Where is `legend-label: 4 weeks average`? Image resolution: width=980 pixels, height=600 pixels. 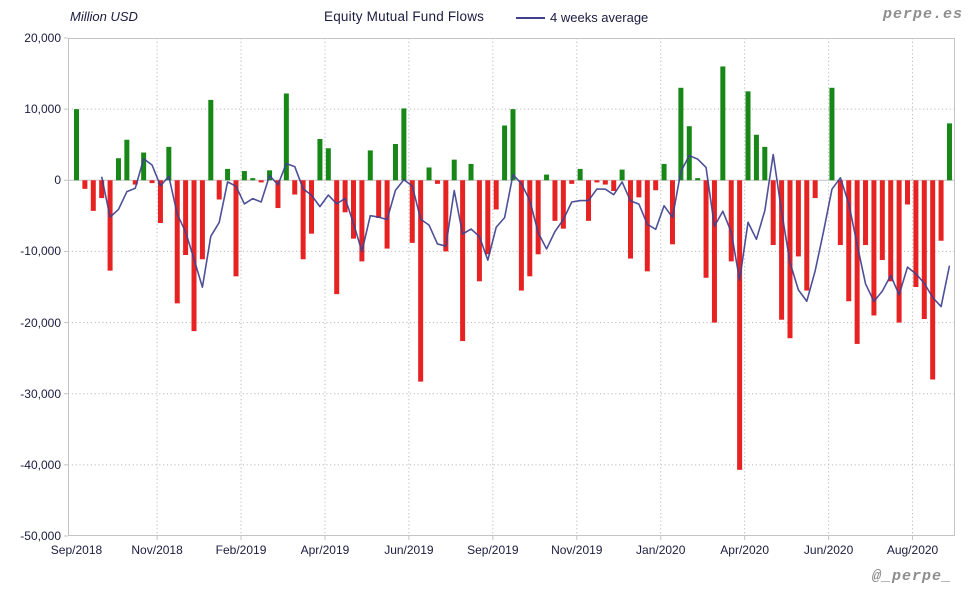
legend-label: 4 weeks average is located at coordinates (599, 17).